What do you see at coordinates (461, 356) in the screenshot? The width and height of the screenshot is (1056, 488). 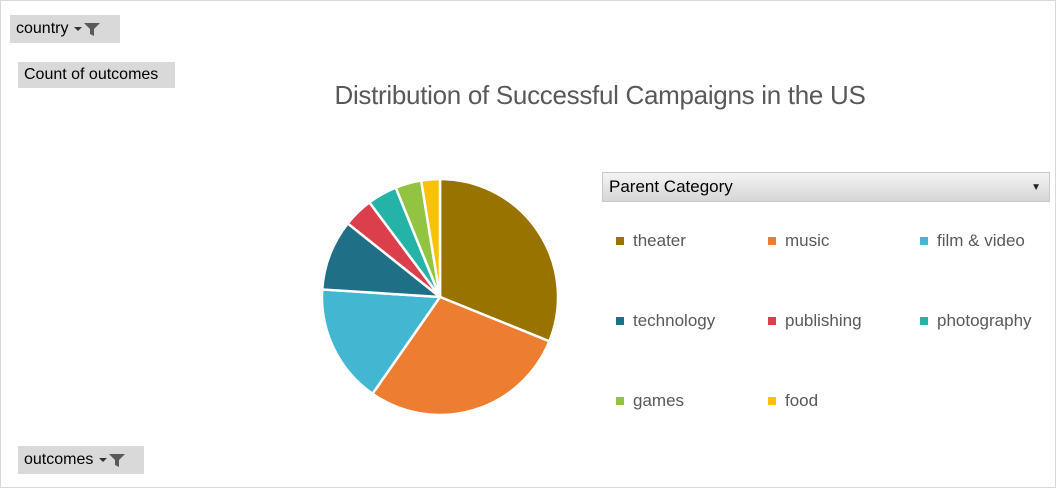 I see `pie-slice-music` at bounding box center [461, 356].